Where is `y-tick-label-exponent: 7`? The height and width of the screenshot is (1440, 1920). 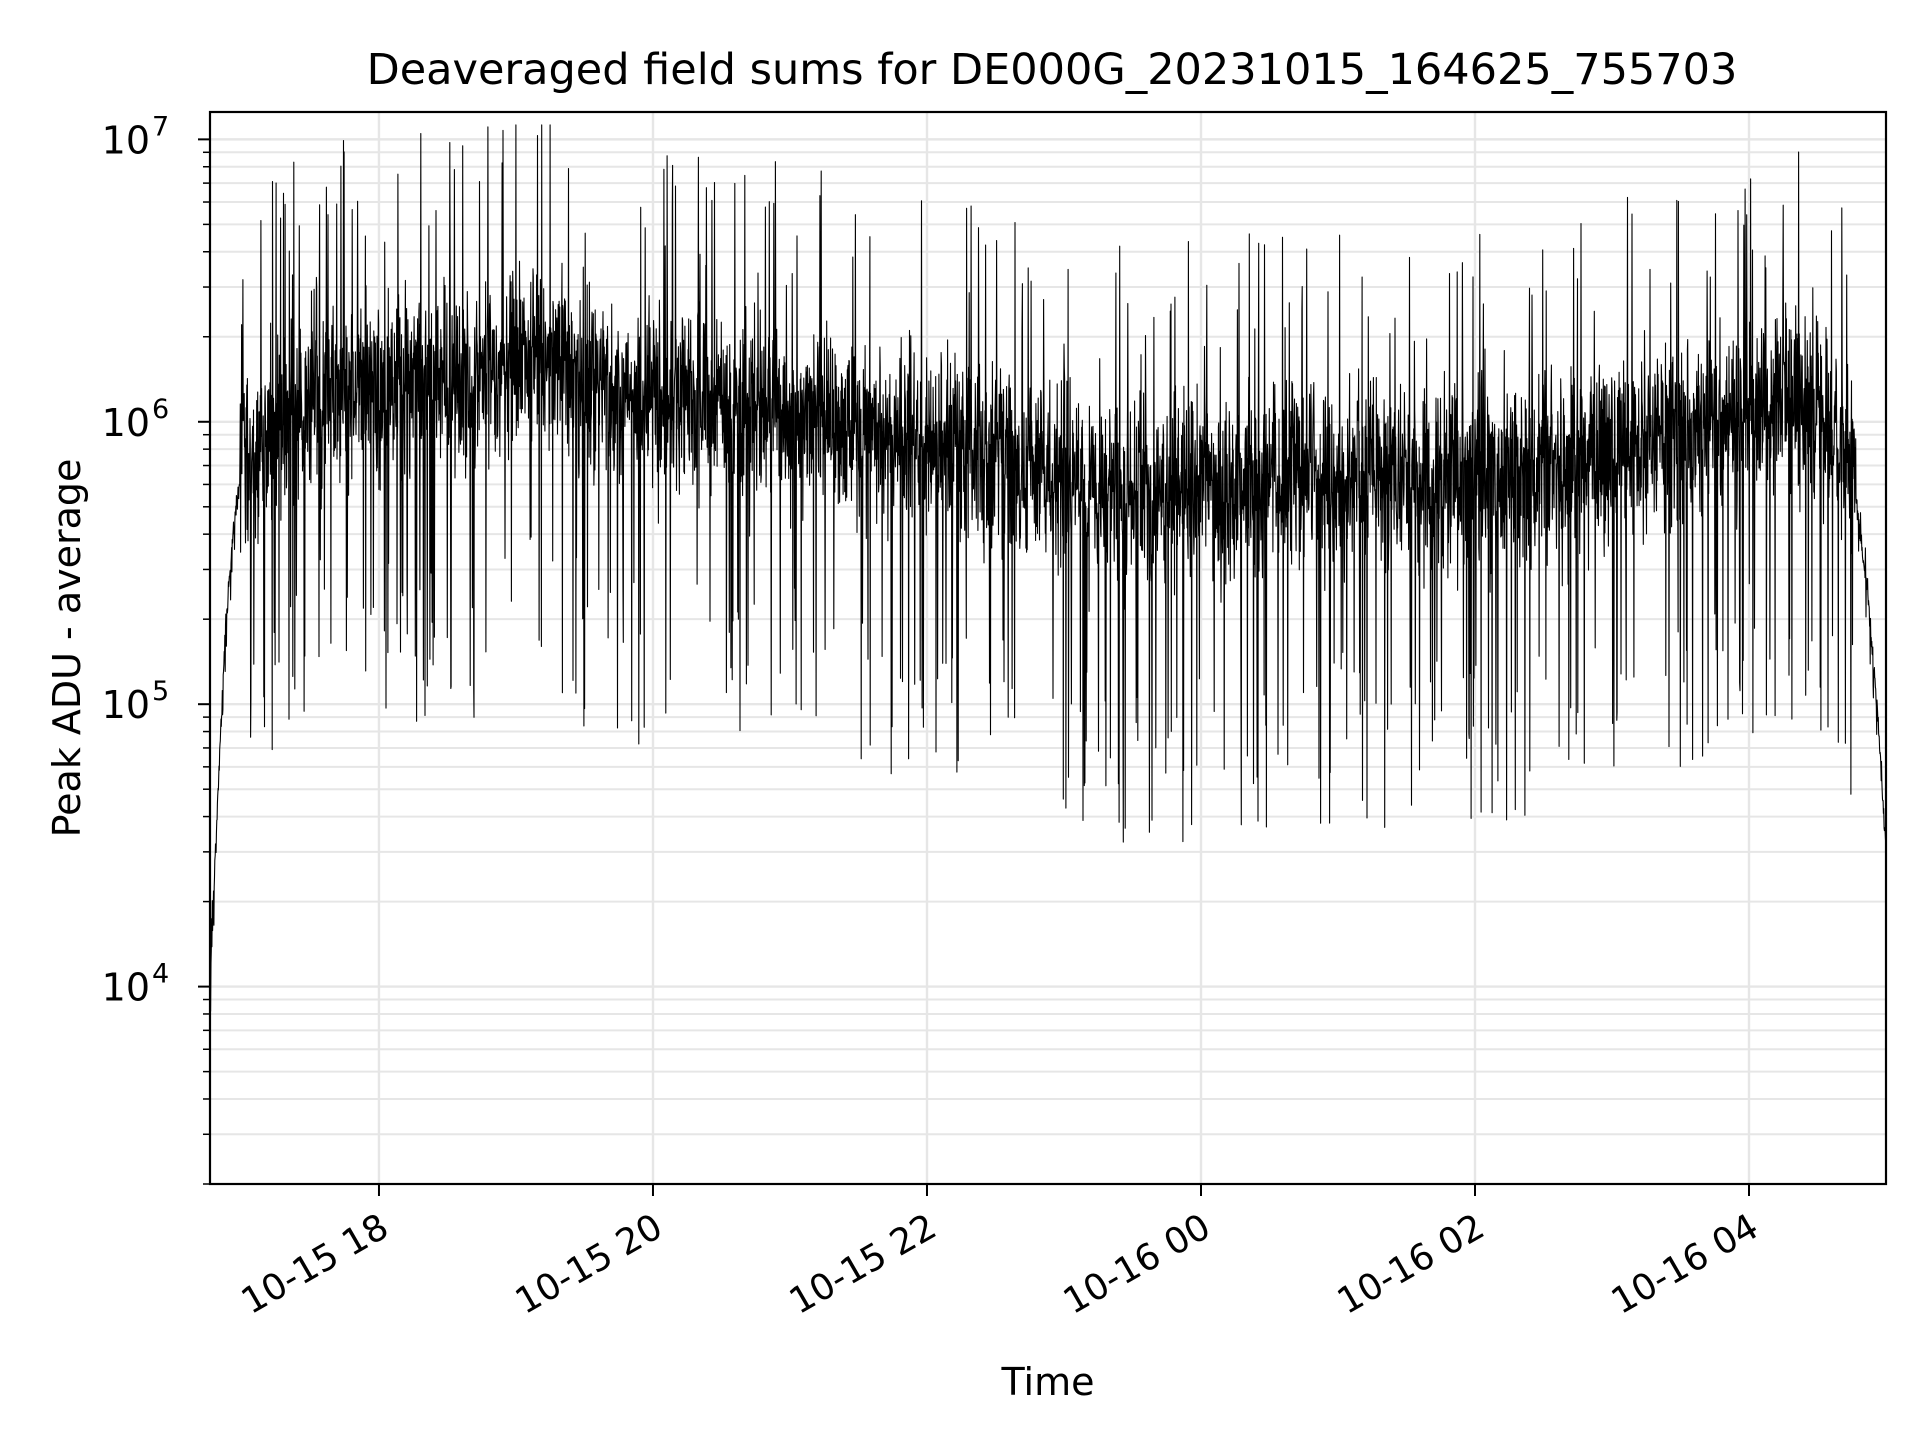
y-tick-label-exponent: 7 is located at coordinates (160, 126).